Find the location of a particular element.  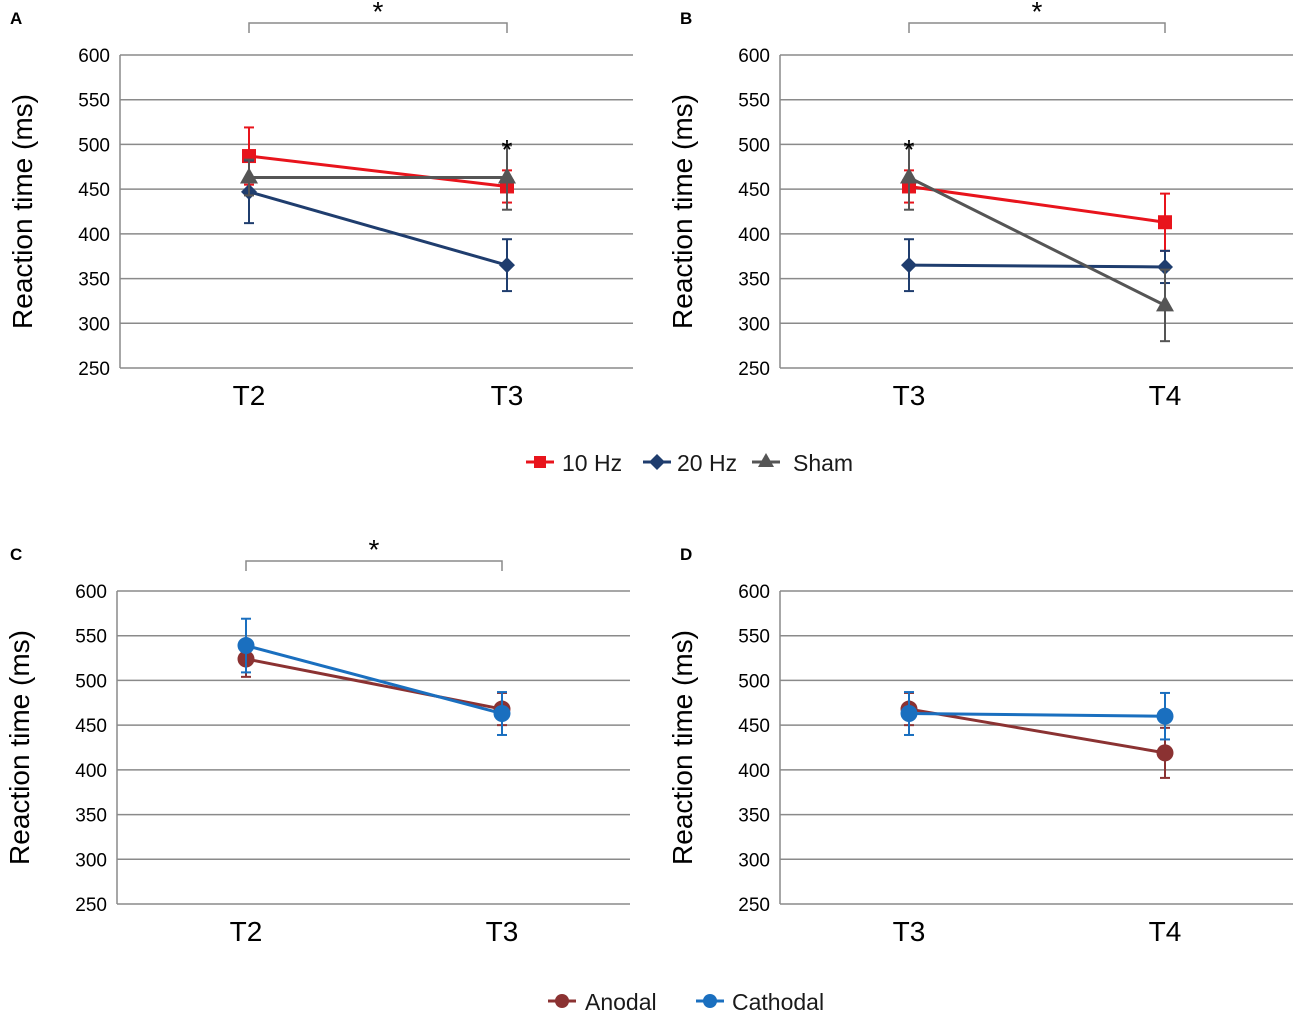

series-10-hz is located at coordinates (378, 165).